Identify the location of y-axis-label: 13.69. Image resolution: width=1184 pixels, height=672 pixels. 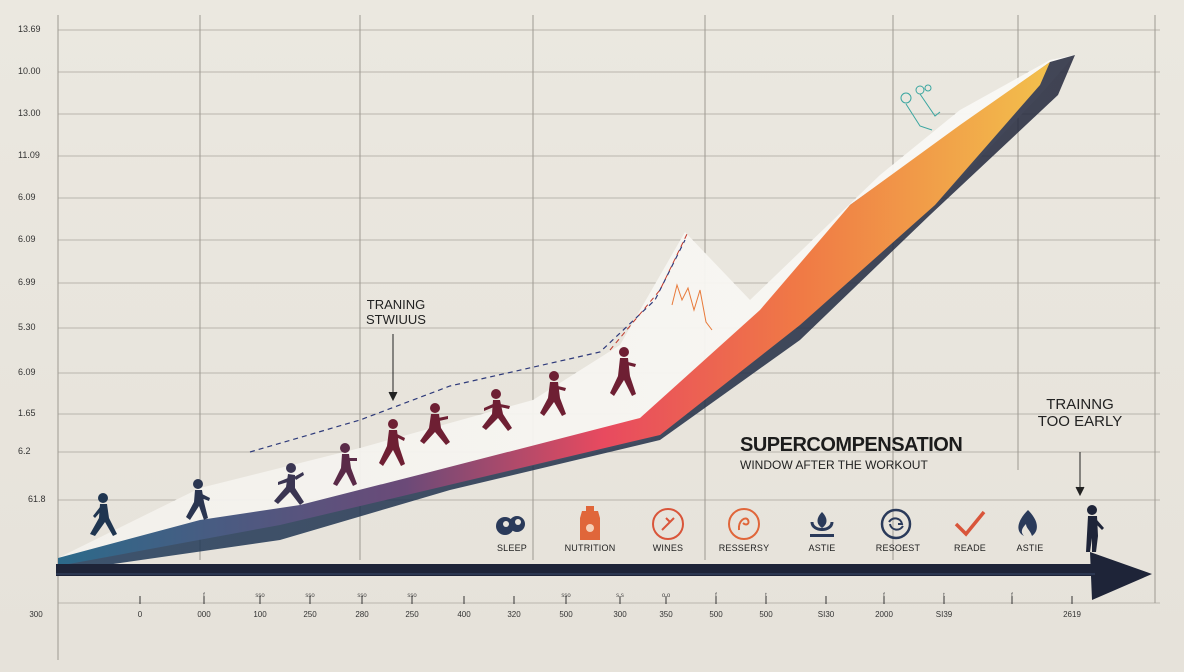
(29, 29).